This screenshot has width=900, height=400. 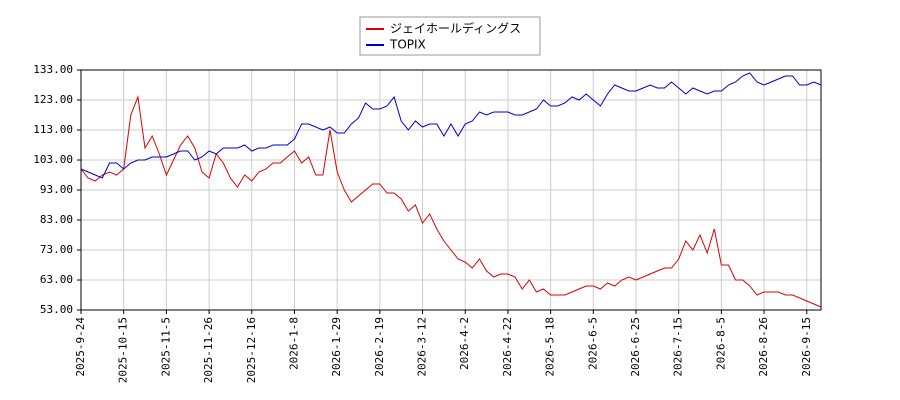 What do you see at coordinates (635, 347) in the screenshot?
I see `x-tick-label: 2026-6-25` at bounding box center [635, 347].